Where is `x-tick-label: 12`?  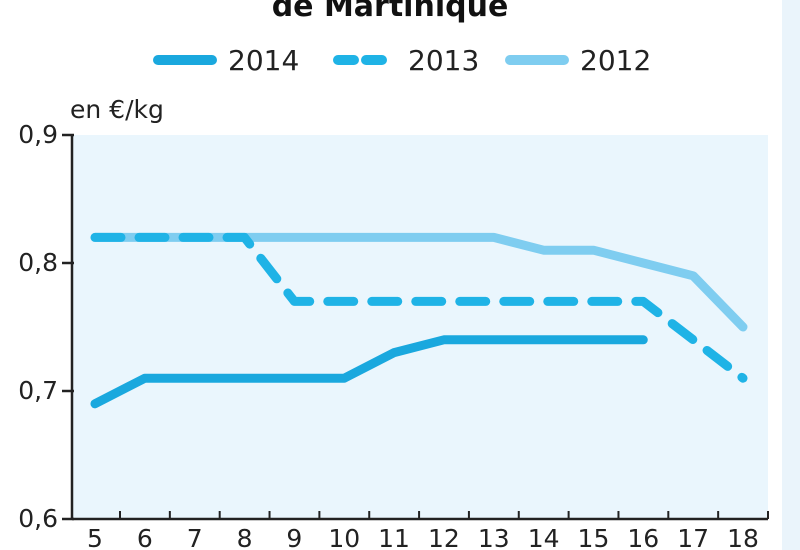
x-tick-label: 12 is located at coordinates (444, 537).